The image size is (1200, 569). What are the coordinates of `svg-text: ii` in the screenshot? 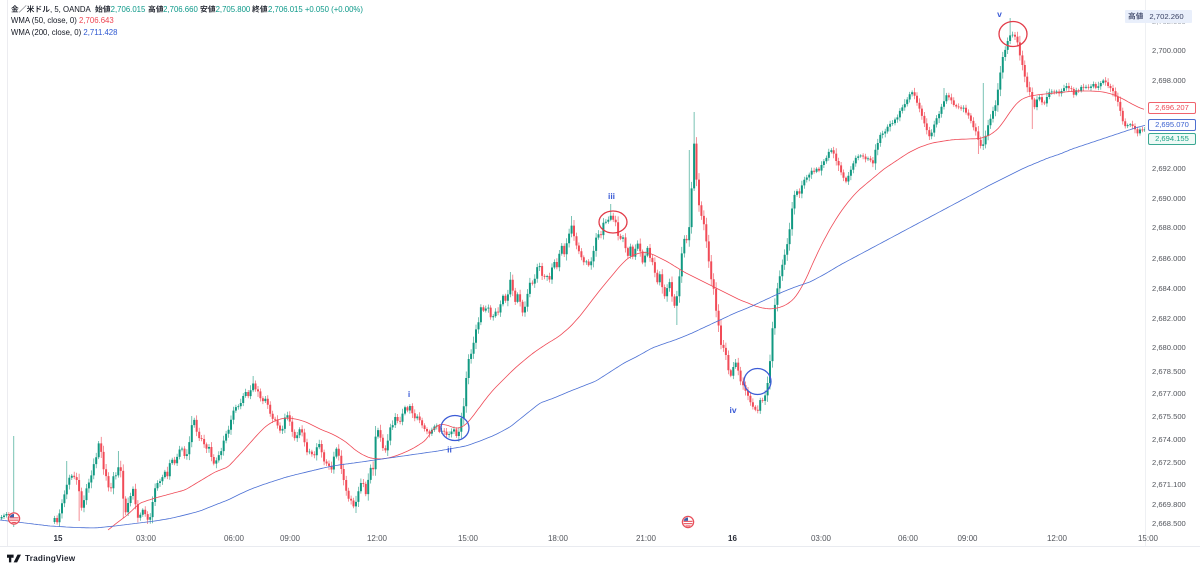 It's located at (449, 450).